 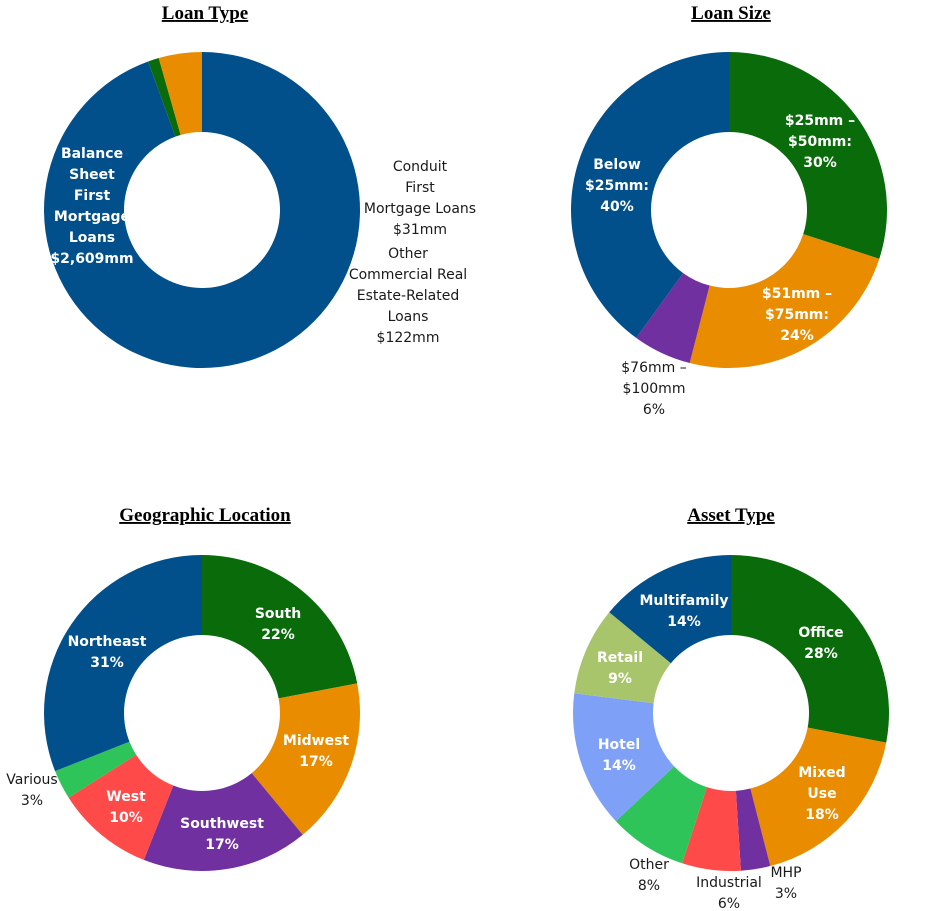 What do you see at coordinates (650, 195) in the screenshot?
I see `slice-below-25mm` at bounding box center [650, 195].